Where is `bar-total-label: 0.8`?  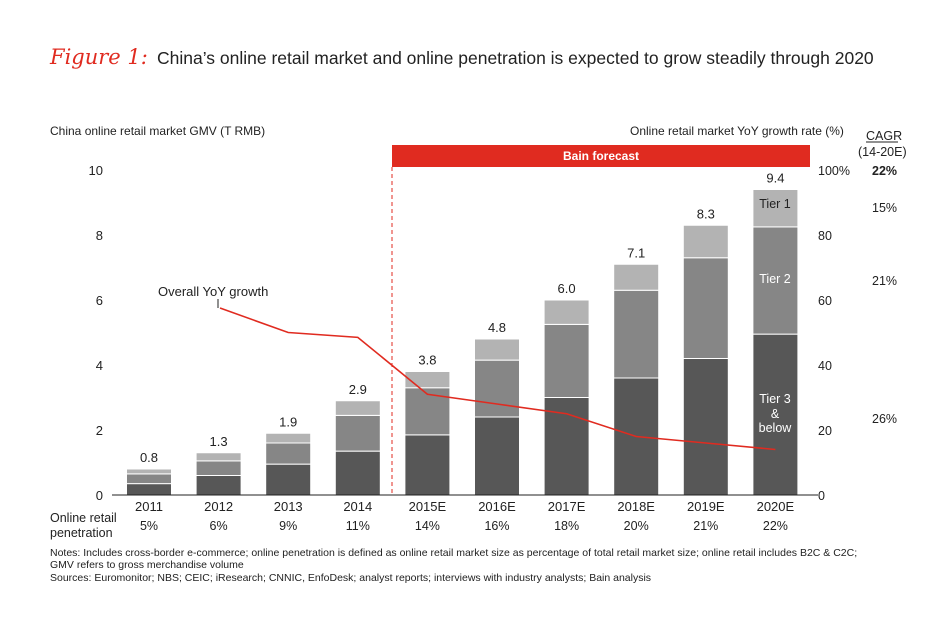 bar-total-label: 0.8 is located at coordinates (149, 457).